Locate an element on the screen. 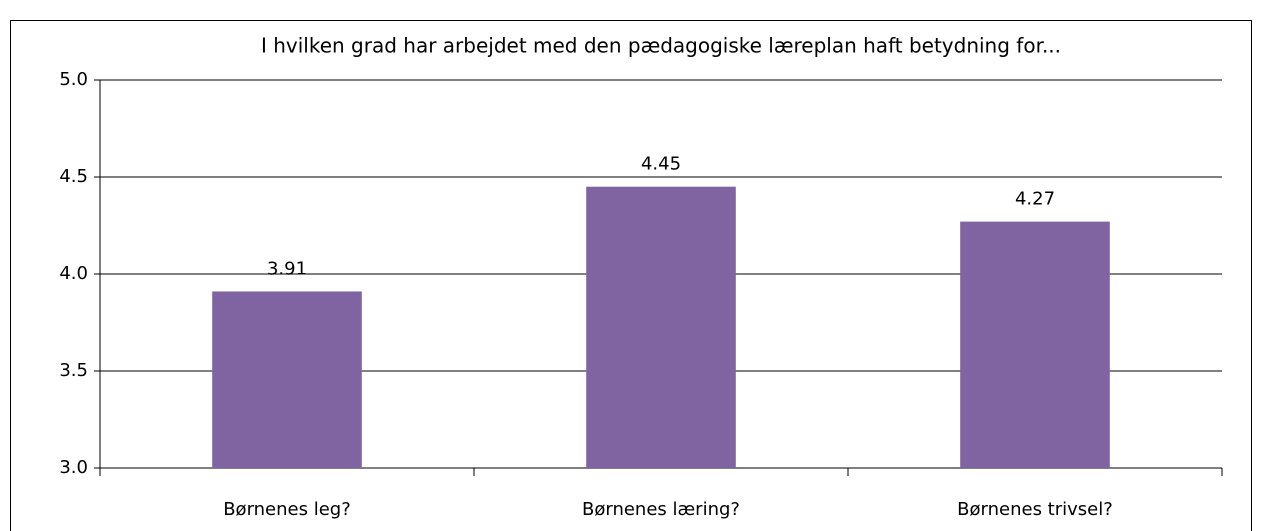 The image size is (1266, 531). value-label: 4.45 is located at coordinates (661, 164).